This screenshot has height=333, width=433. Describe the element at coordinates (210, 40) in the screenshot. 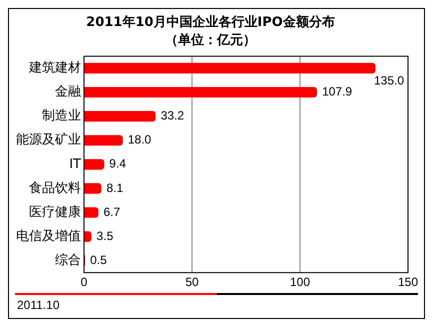

I see `chart-subtitle: （单位：亿元）` at that location.